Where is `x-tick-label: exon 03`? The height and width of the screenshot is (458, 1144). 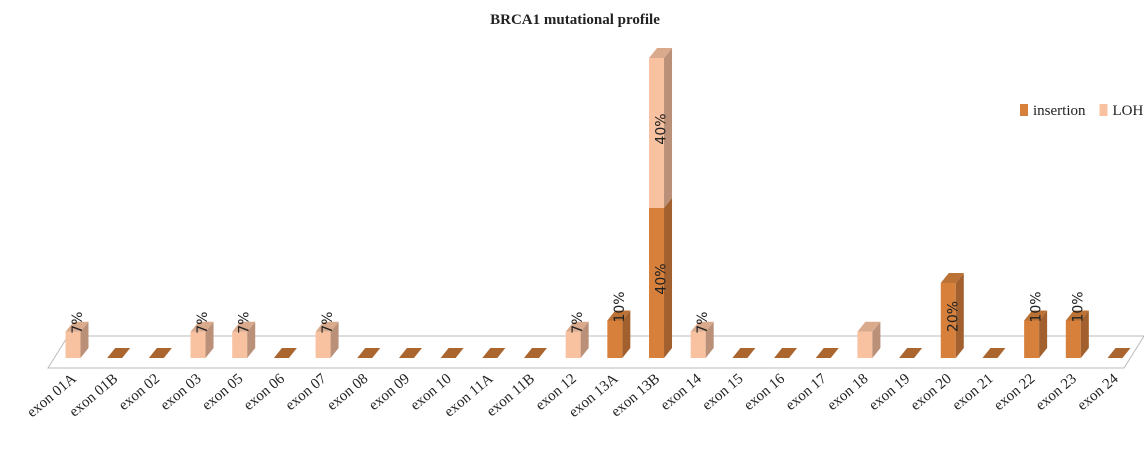
x-tick-label: exon 03 is located at coordinates (181, 392).